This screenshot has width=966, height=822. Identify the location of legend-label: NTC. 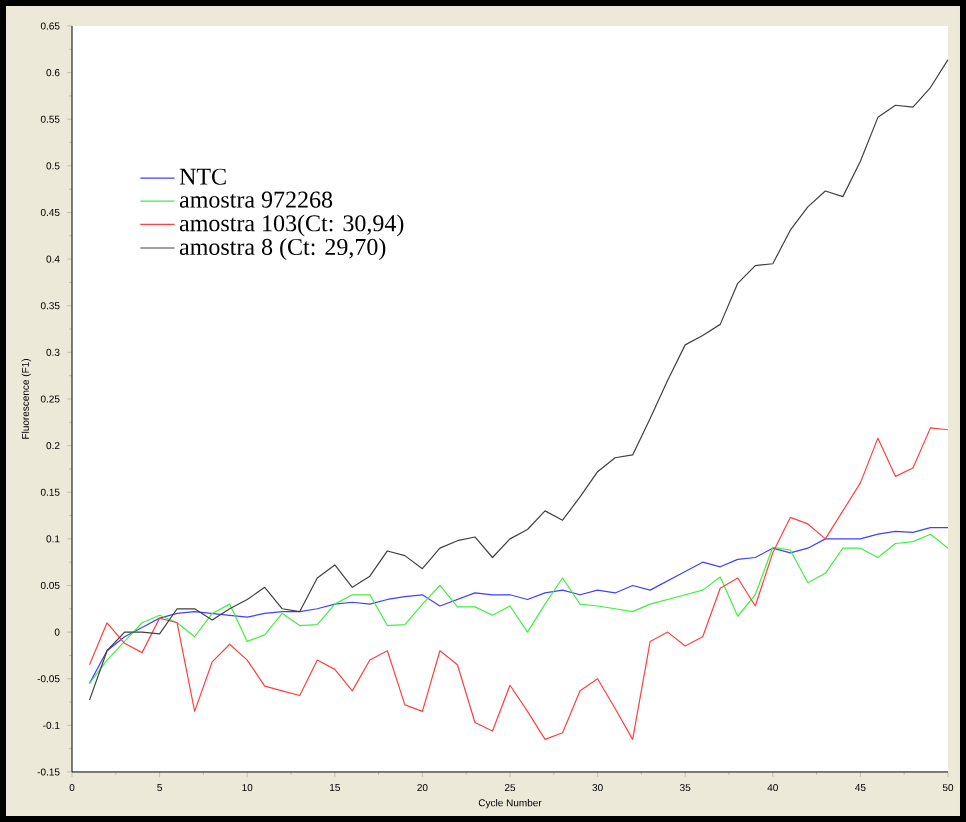
(202, 176).